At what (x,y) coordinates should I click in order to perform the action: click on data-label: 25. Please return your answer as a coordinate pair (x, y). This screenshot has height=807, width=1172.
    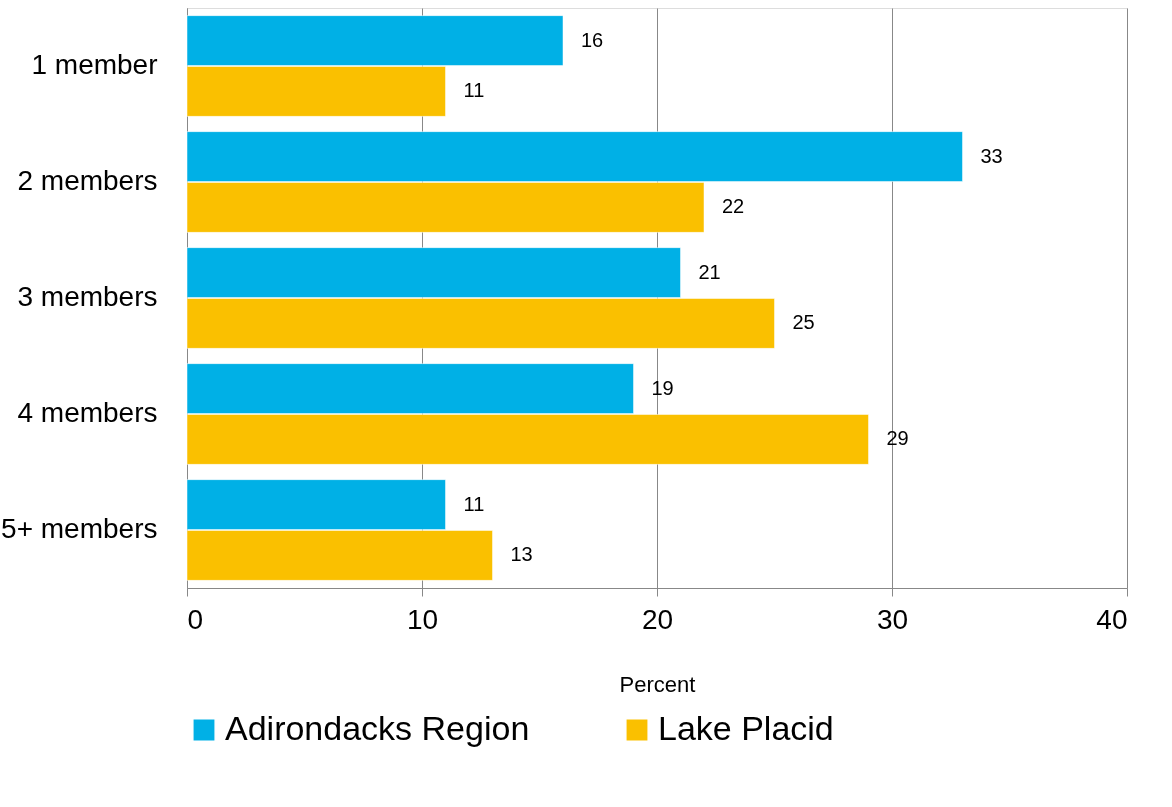
    Looking at the image, I should click on (803, 322).